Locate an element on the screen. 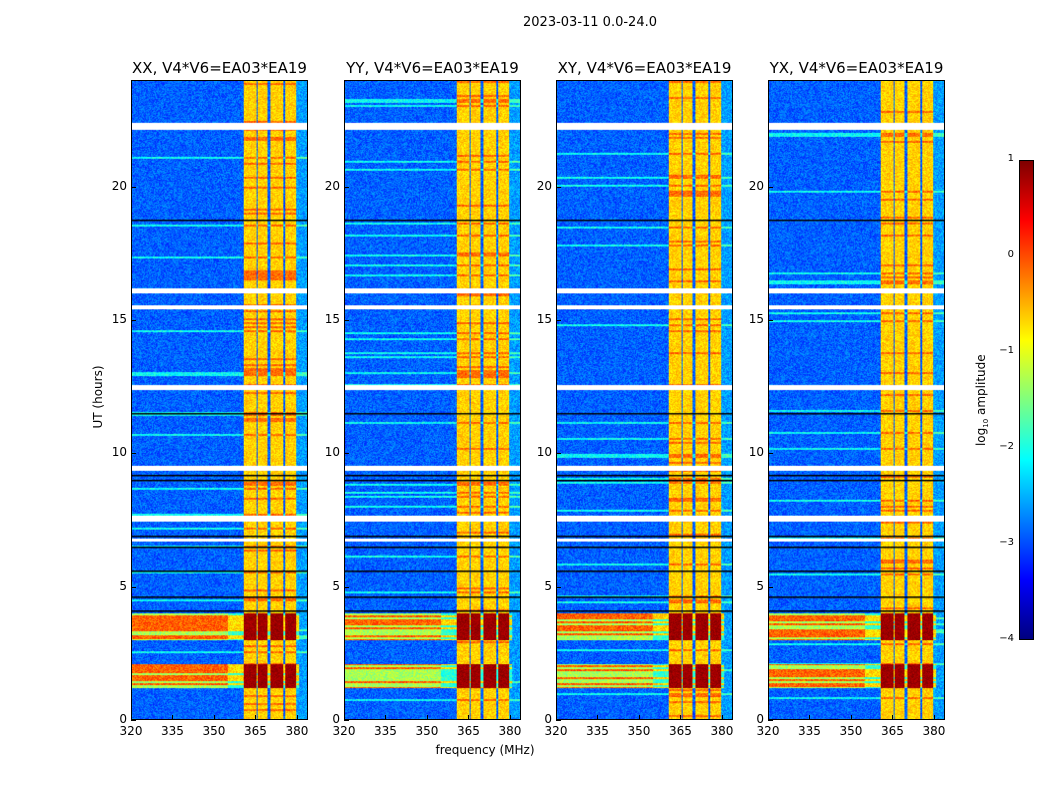 The image size is (1050, 800). y-axis-label: UT (hours) is located at coordinates (98, 397).